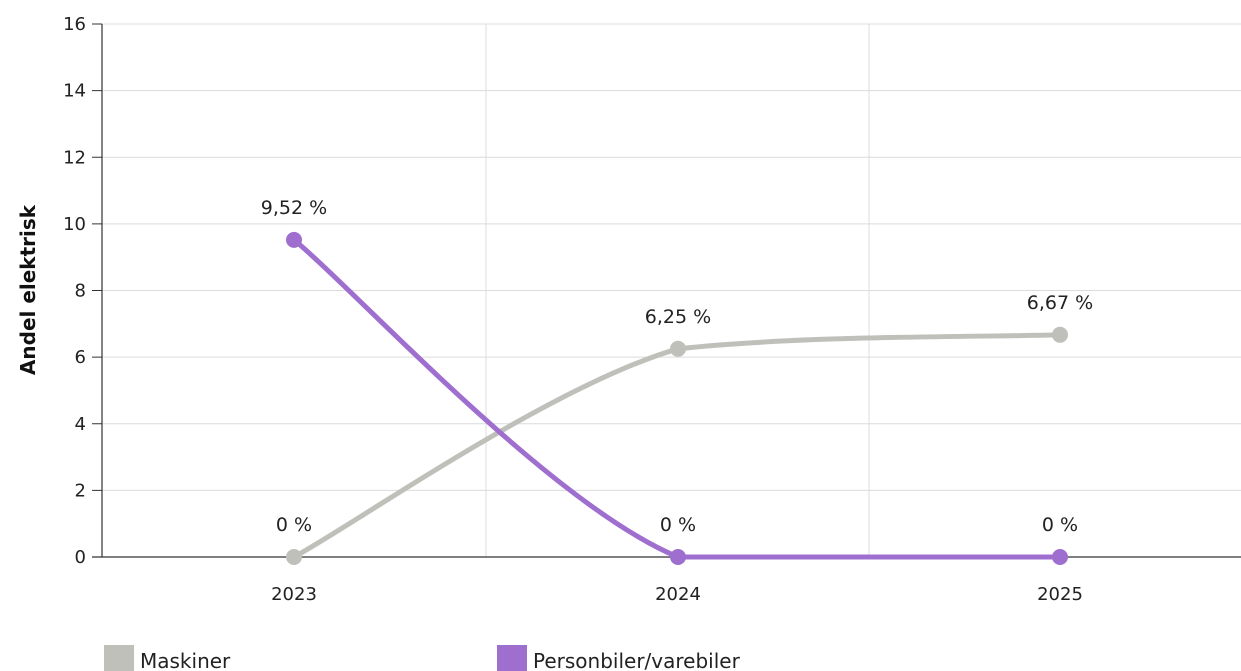 The height and width of the screenshot is (671, 1241). I want to click on legend-item: Maskiner, so click(167, 658).